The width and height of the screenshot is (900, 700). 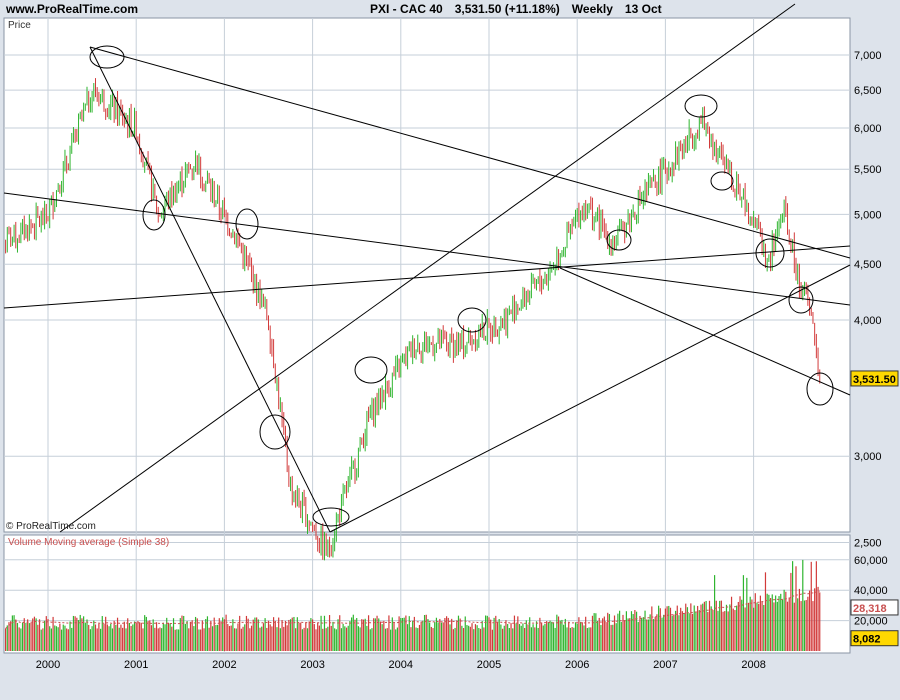 I want to click on price-tick-label: 6,500, so click(x=868, y=91).